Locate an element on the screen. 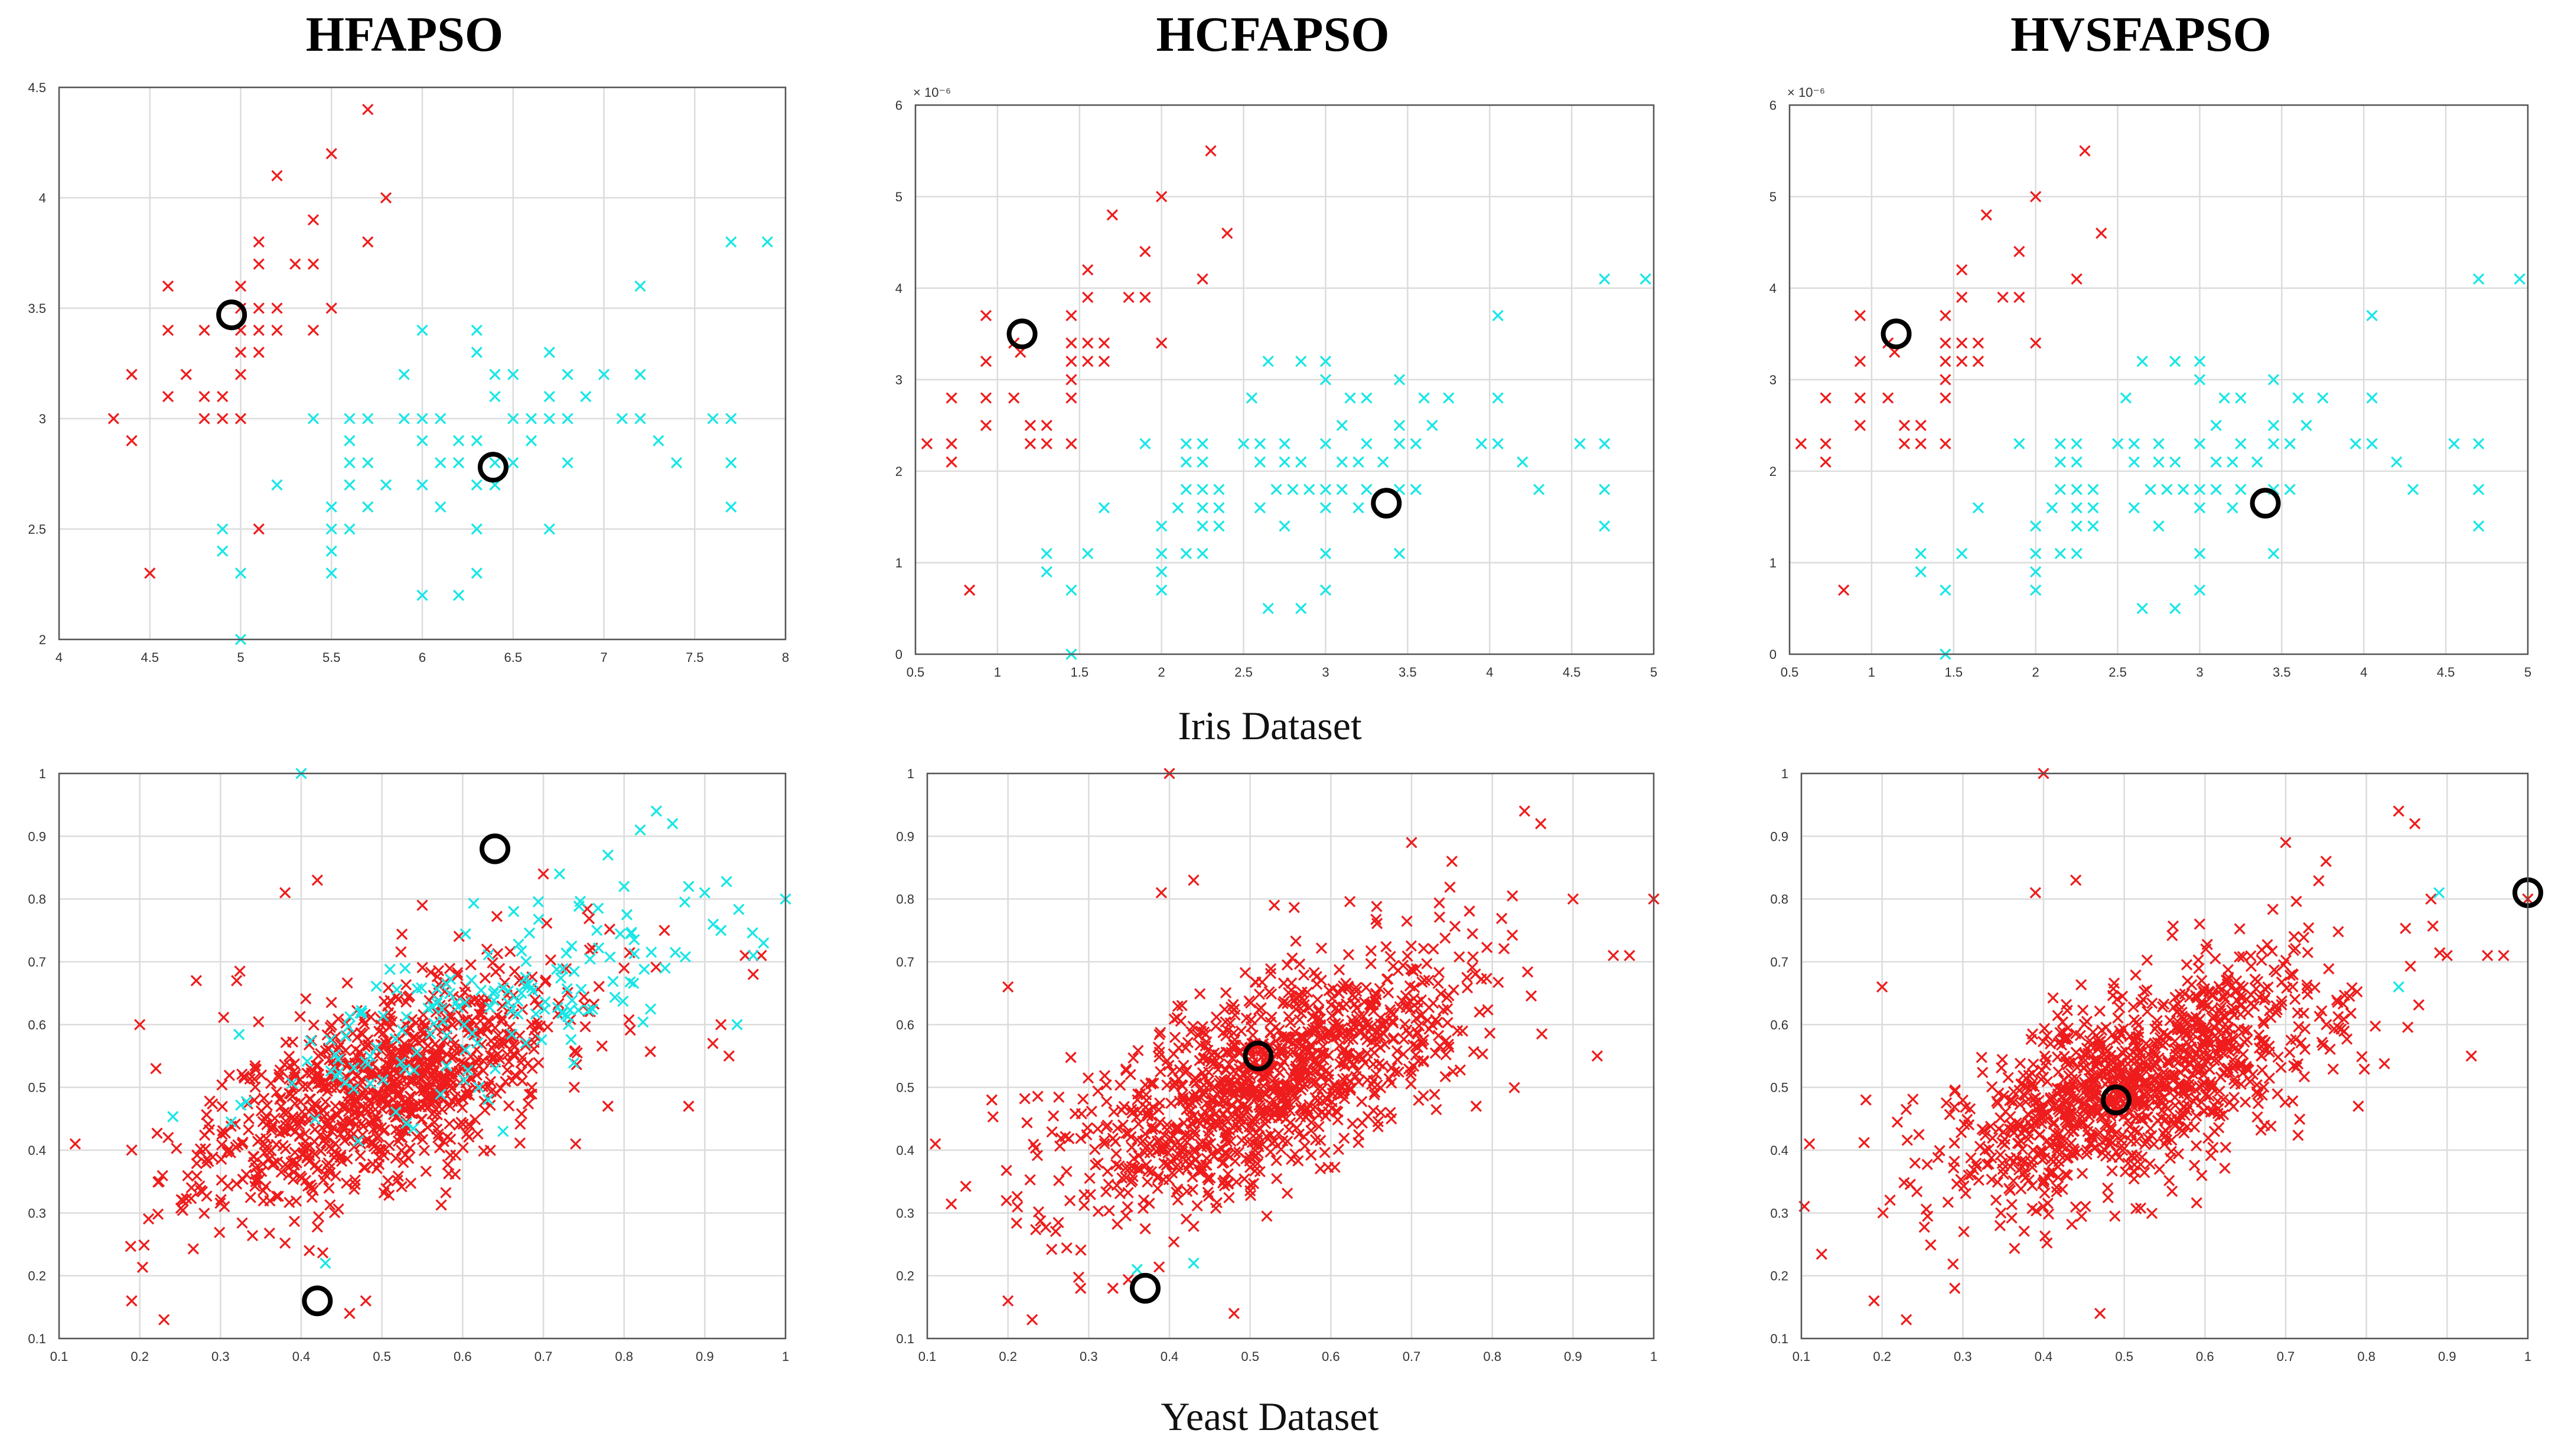  y-tick-label: 0 is located at coordinates (1773, 654).